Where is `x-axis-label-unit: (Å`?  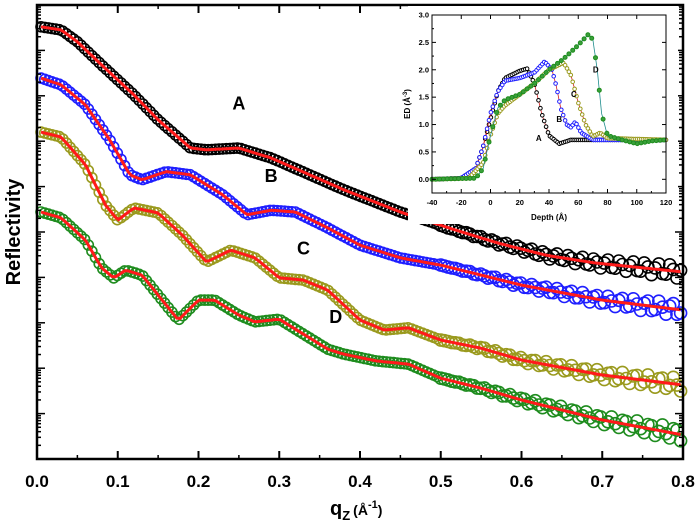
x-axis-label-unit: (Å is located at coordinates (360, 510).